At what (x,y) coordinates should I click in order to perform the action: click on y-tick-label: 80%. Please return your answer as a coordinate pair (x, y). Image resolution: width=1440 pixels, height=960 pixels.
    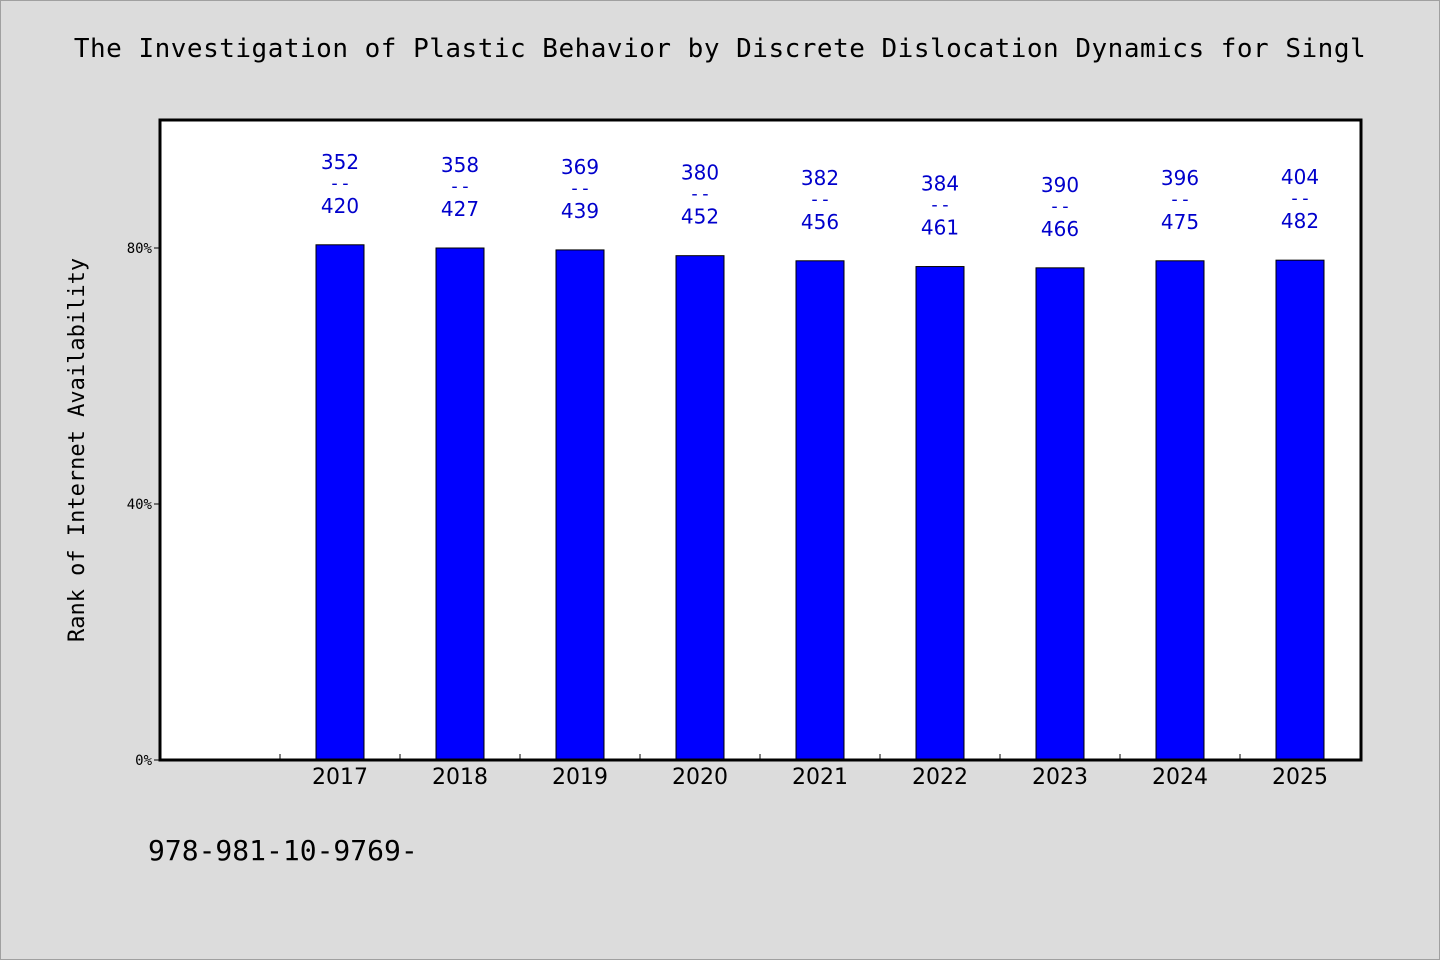
    Looking at the image, I should click on (140, 249).